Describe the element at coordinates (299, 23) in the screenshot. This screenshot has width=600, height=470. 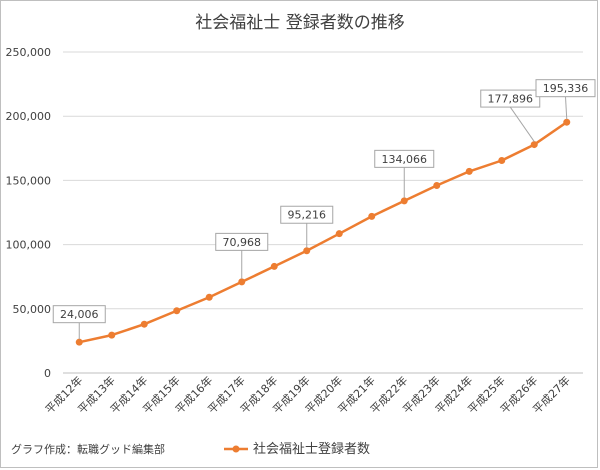
I see `chart-title: 社会福祉士 登録者数の推移` at that location.